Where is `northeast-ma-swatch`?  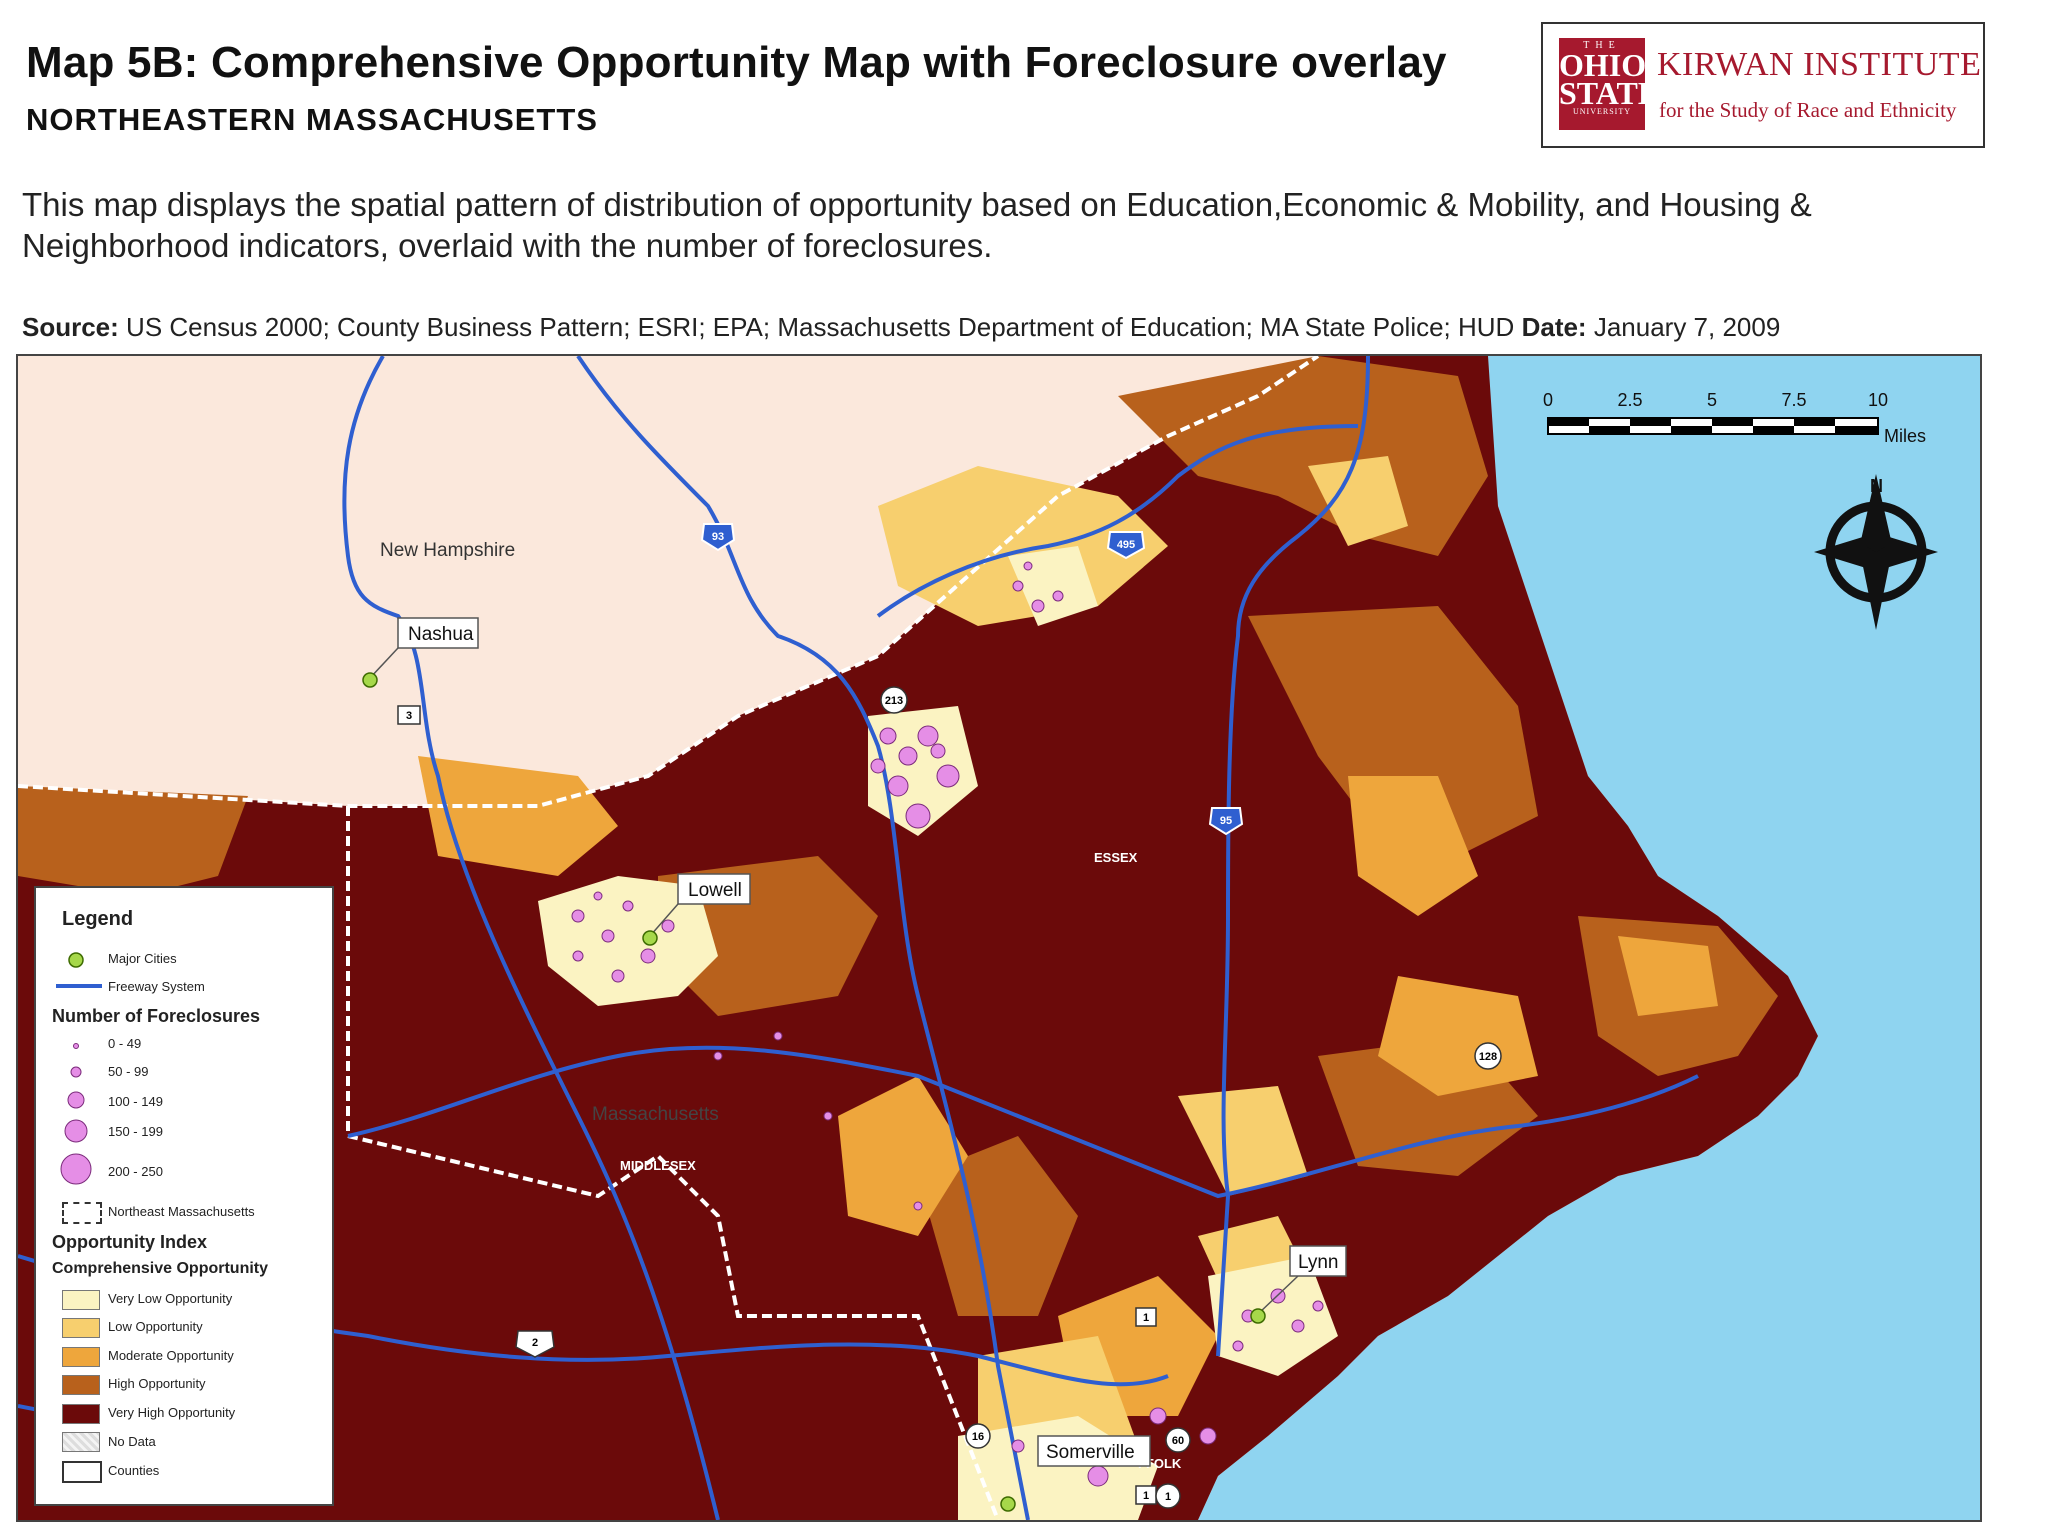 northeast-ma-swatch is located at coordinates (82, 1213).